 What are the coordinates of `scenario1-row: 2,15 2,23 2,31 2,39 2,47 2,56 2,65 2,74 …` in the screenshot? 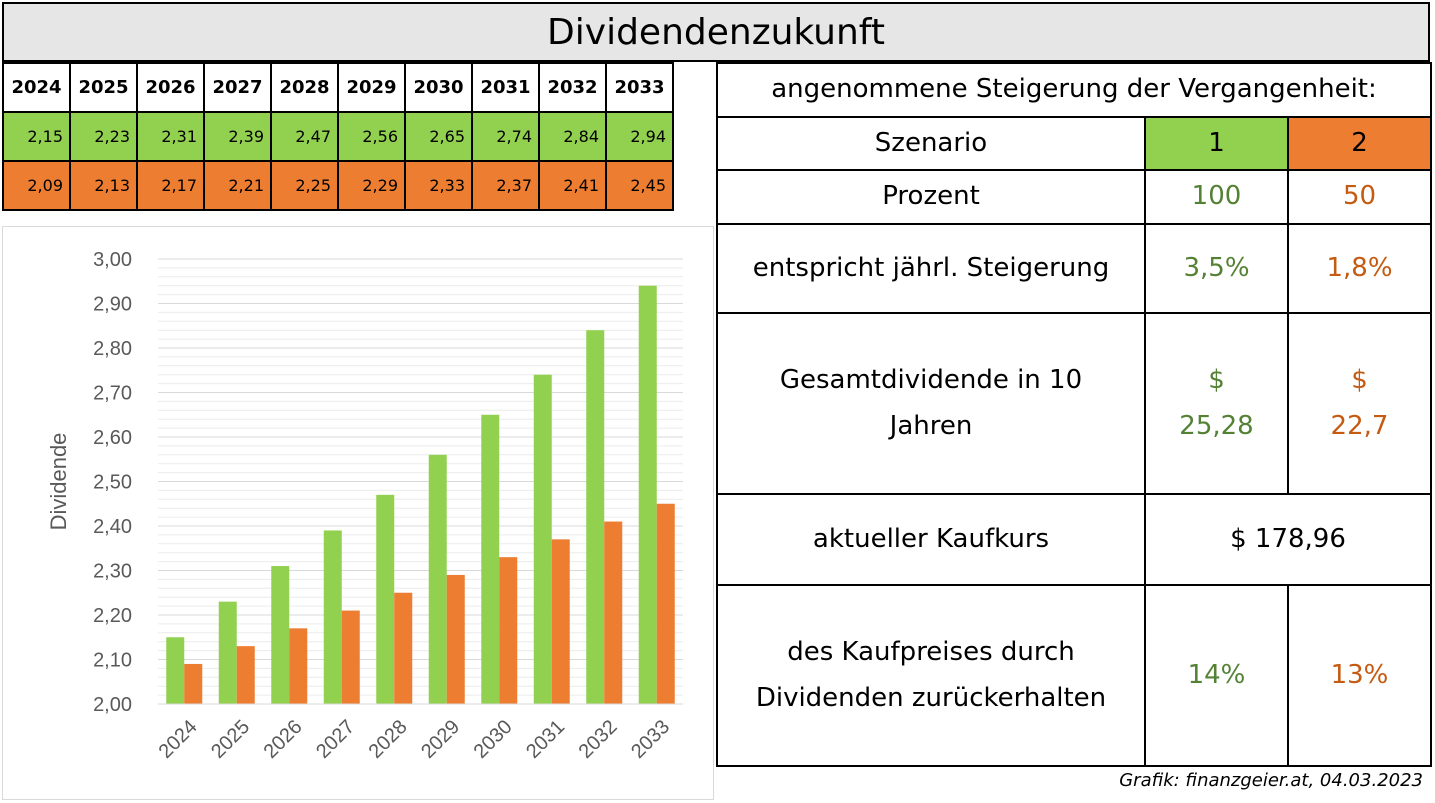 It's located at (338, 136).